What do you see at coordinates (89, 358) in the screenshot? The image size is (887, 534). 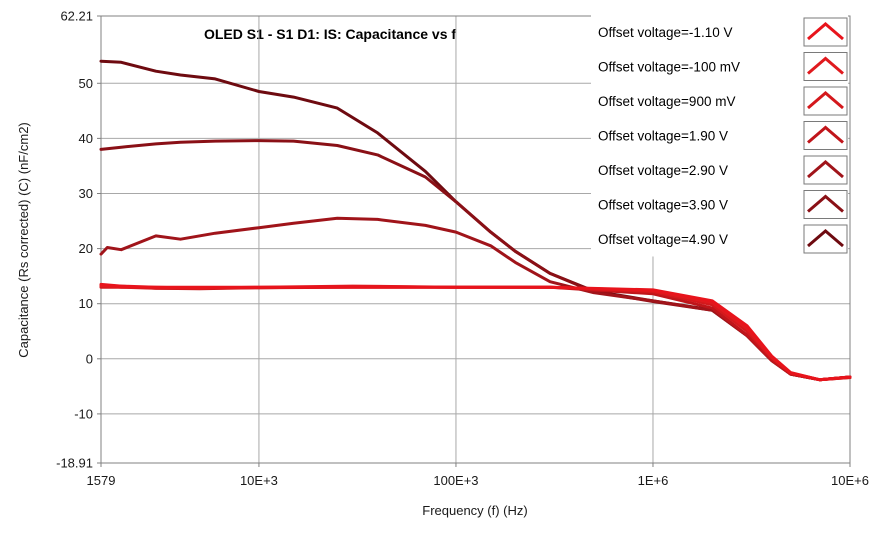 I see `y-tick-label: 0` at bounding box center [89, 358].